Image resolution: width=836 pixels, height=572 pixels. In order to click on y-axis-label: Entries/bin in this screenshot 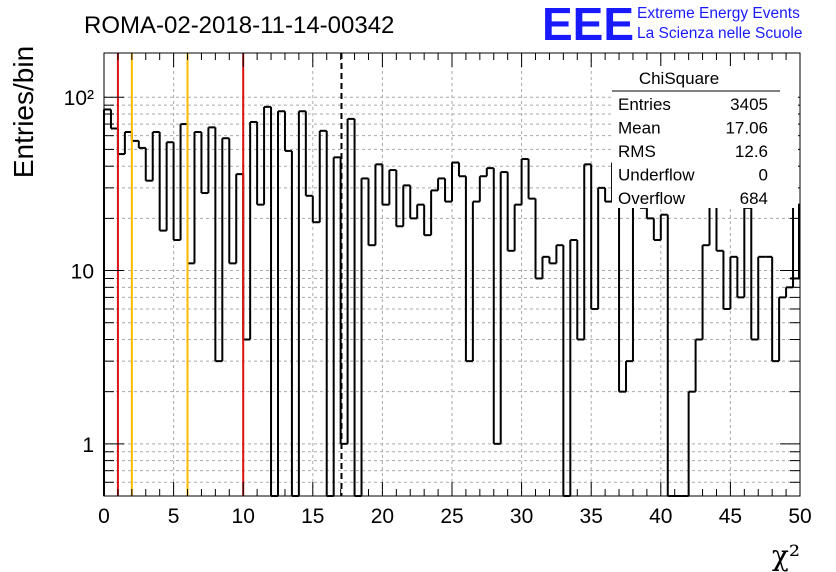, I will do `click(23, 112)`.